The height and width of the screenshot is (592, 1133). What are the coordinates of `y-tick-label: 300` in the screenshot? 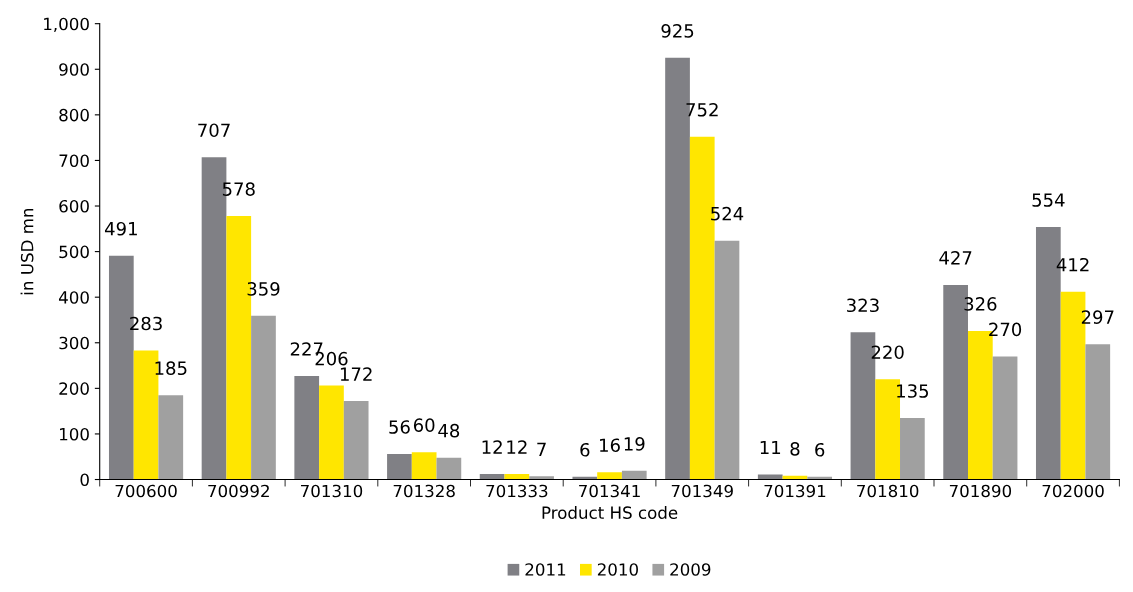 It's located at (74, 343).